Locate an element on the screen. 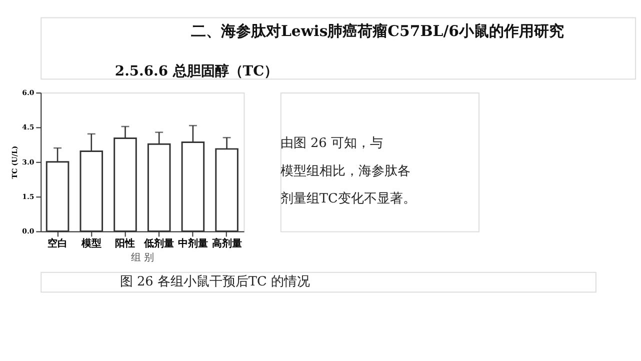  chart-subtitle: 2.5.6.6 总胆固醇（TC） is located at coordinates (196, 71).